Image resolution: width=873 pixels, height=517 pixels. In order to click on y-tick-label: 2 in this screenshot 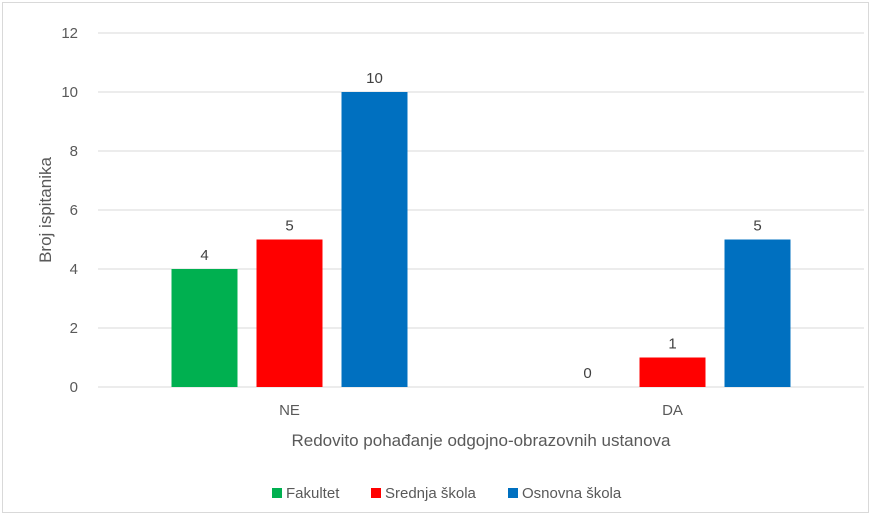, I will do `click(74, 328)`.